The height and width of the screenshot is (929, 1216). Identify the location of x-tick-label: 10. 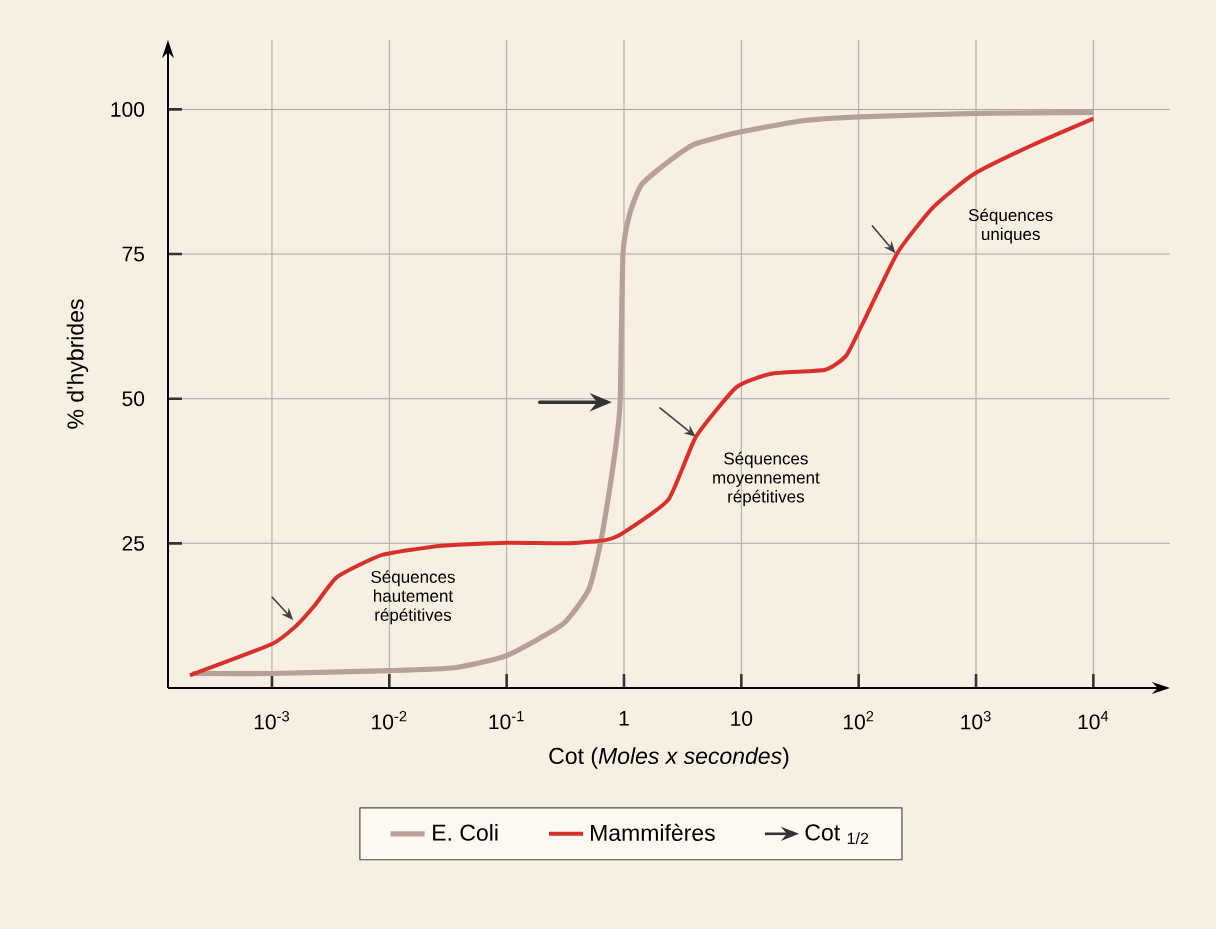
(742, 718).